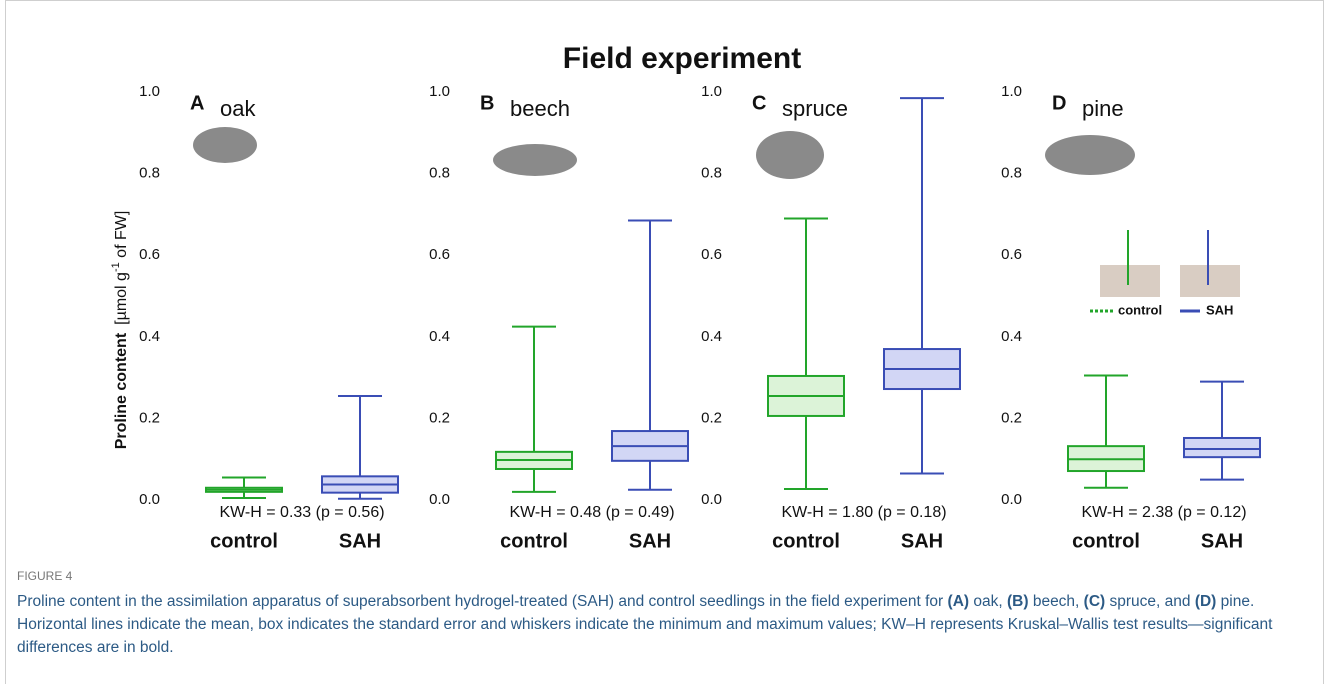 The height and width of the screenshot is (686, 1331). What do you see at coordinates (1150, 601) in the screenshot?
I see `caption-part: spruce, and` at bounding box center [1150, 601].